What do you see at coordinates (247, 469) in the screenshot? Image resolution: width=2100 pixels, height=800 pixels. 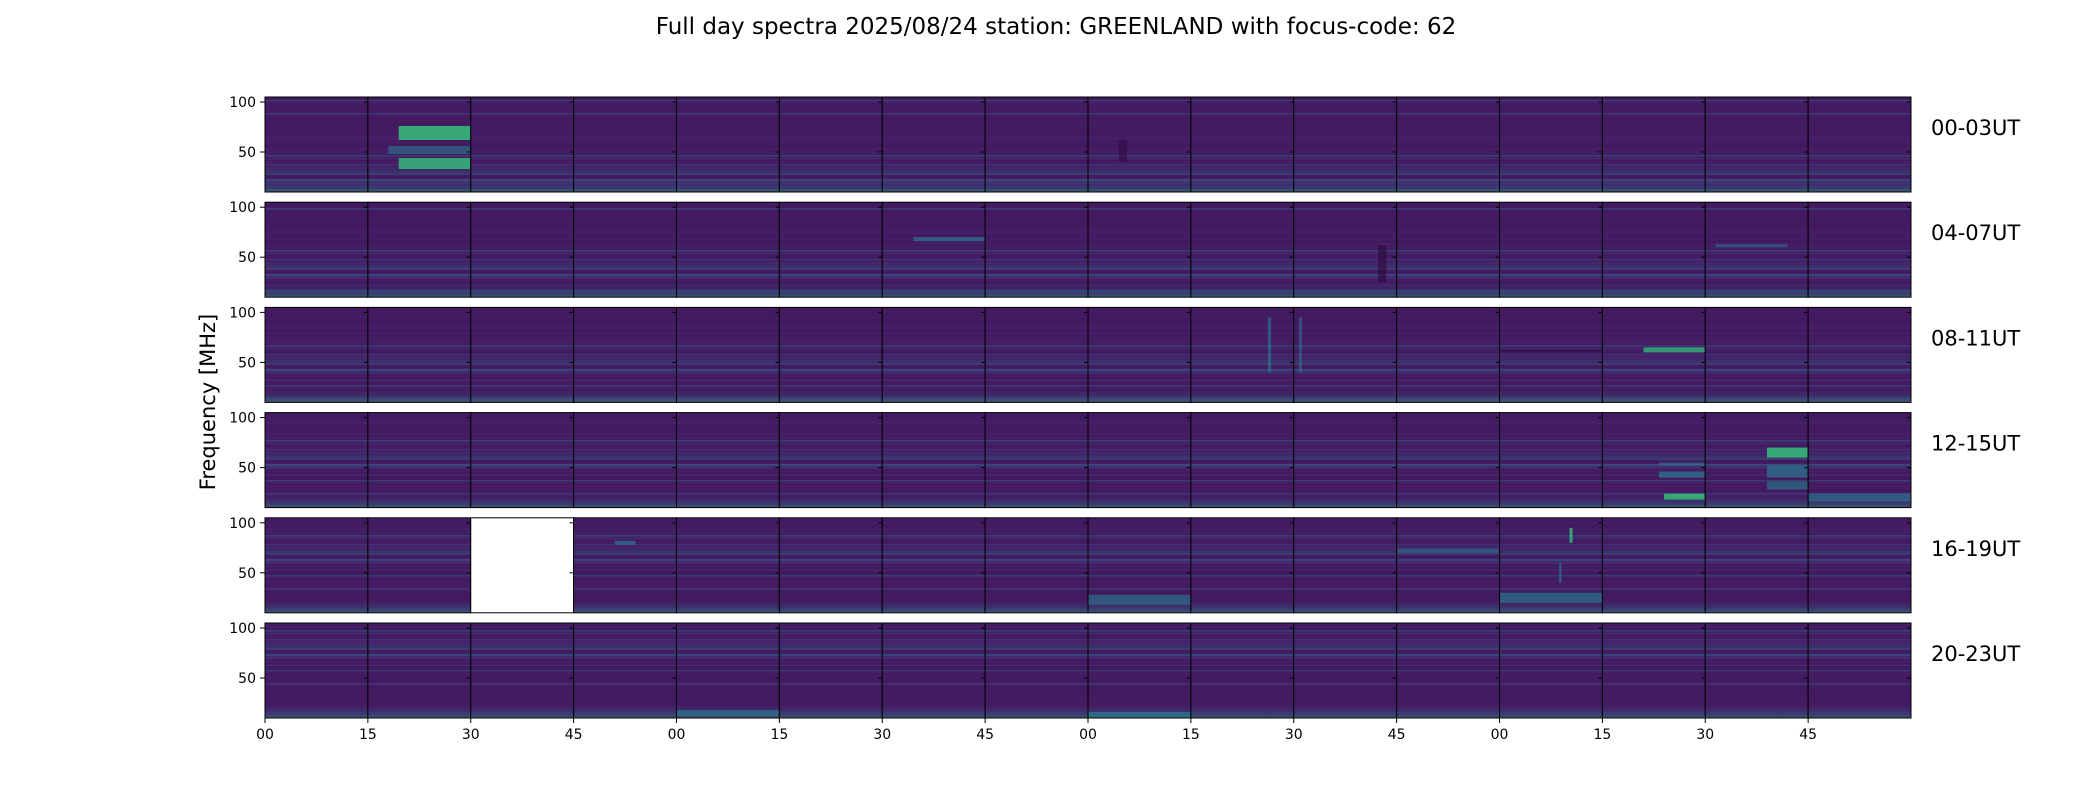 I see `y-tick-label: 50` at bounding box center [247, 469].